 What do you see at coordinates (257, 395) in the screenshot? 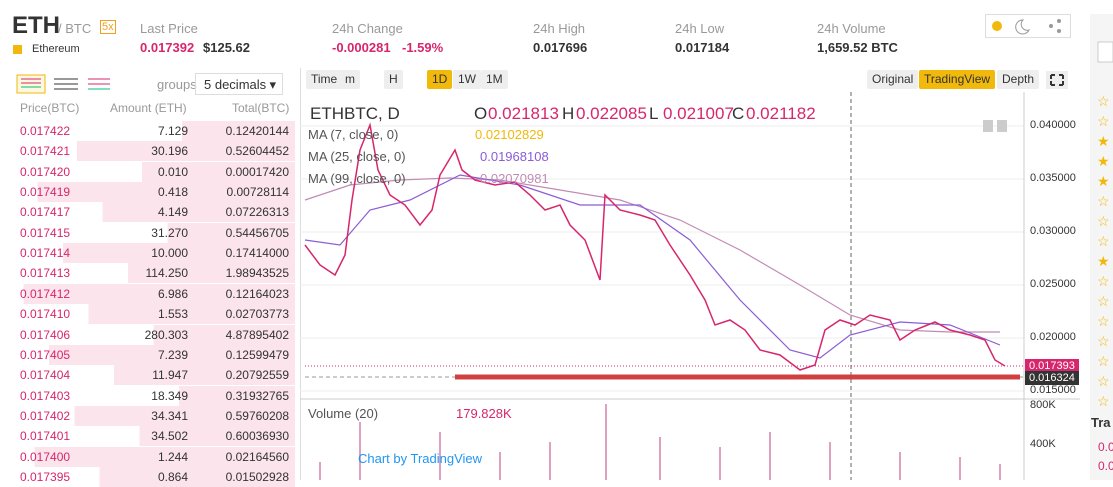
I see `total: 0.31932765` at bounding box center [257, 395].